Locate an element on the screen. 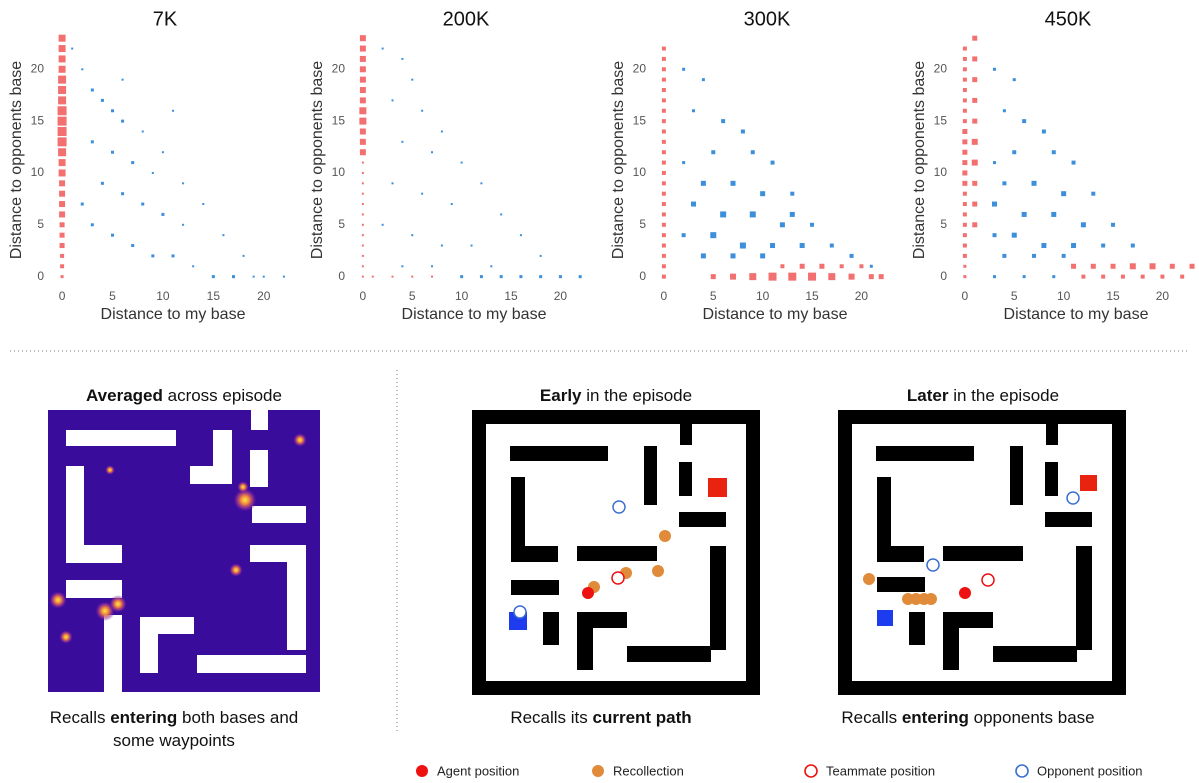 The image size is (1199, 783). chart-title: 7K is located at coordinates (165, 19).